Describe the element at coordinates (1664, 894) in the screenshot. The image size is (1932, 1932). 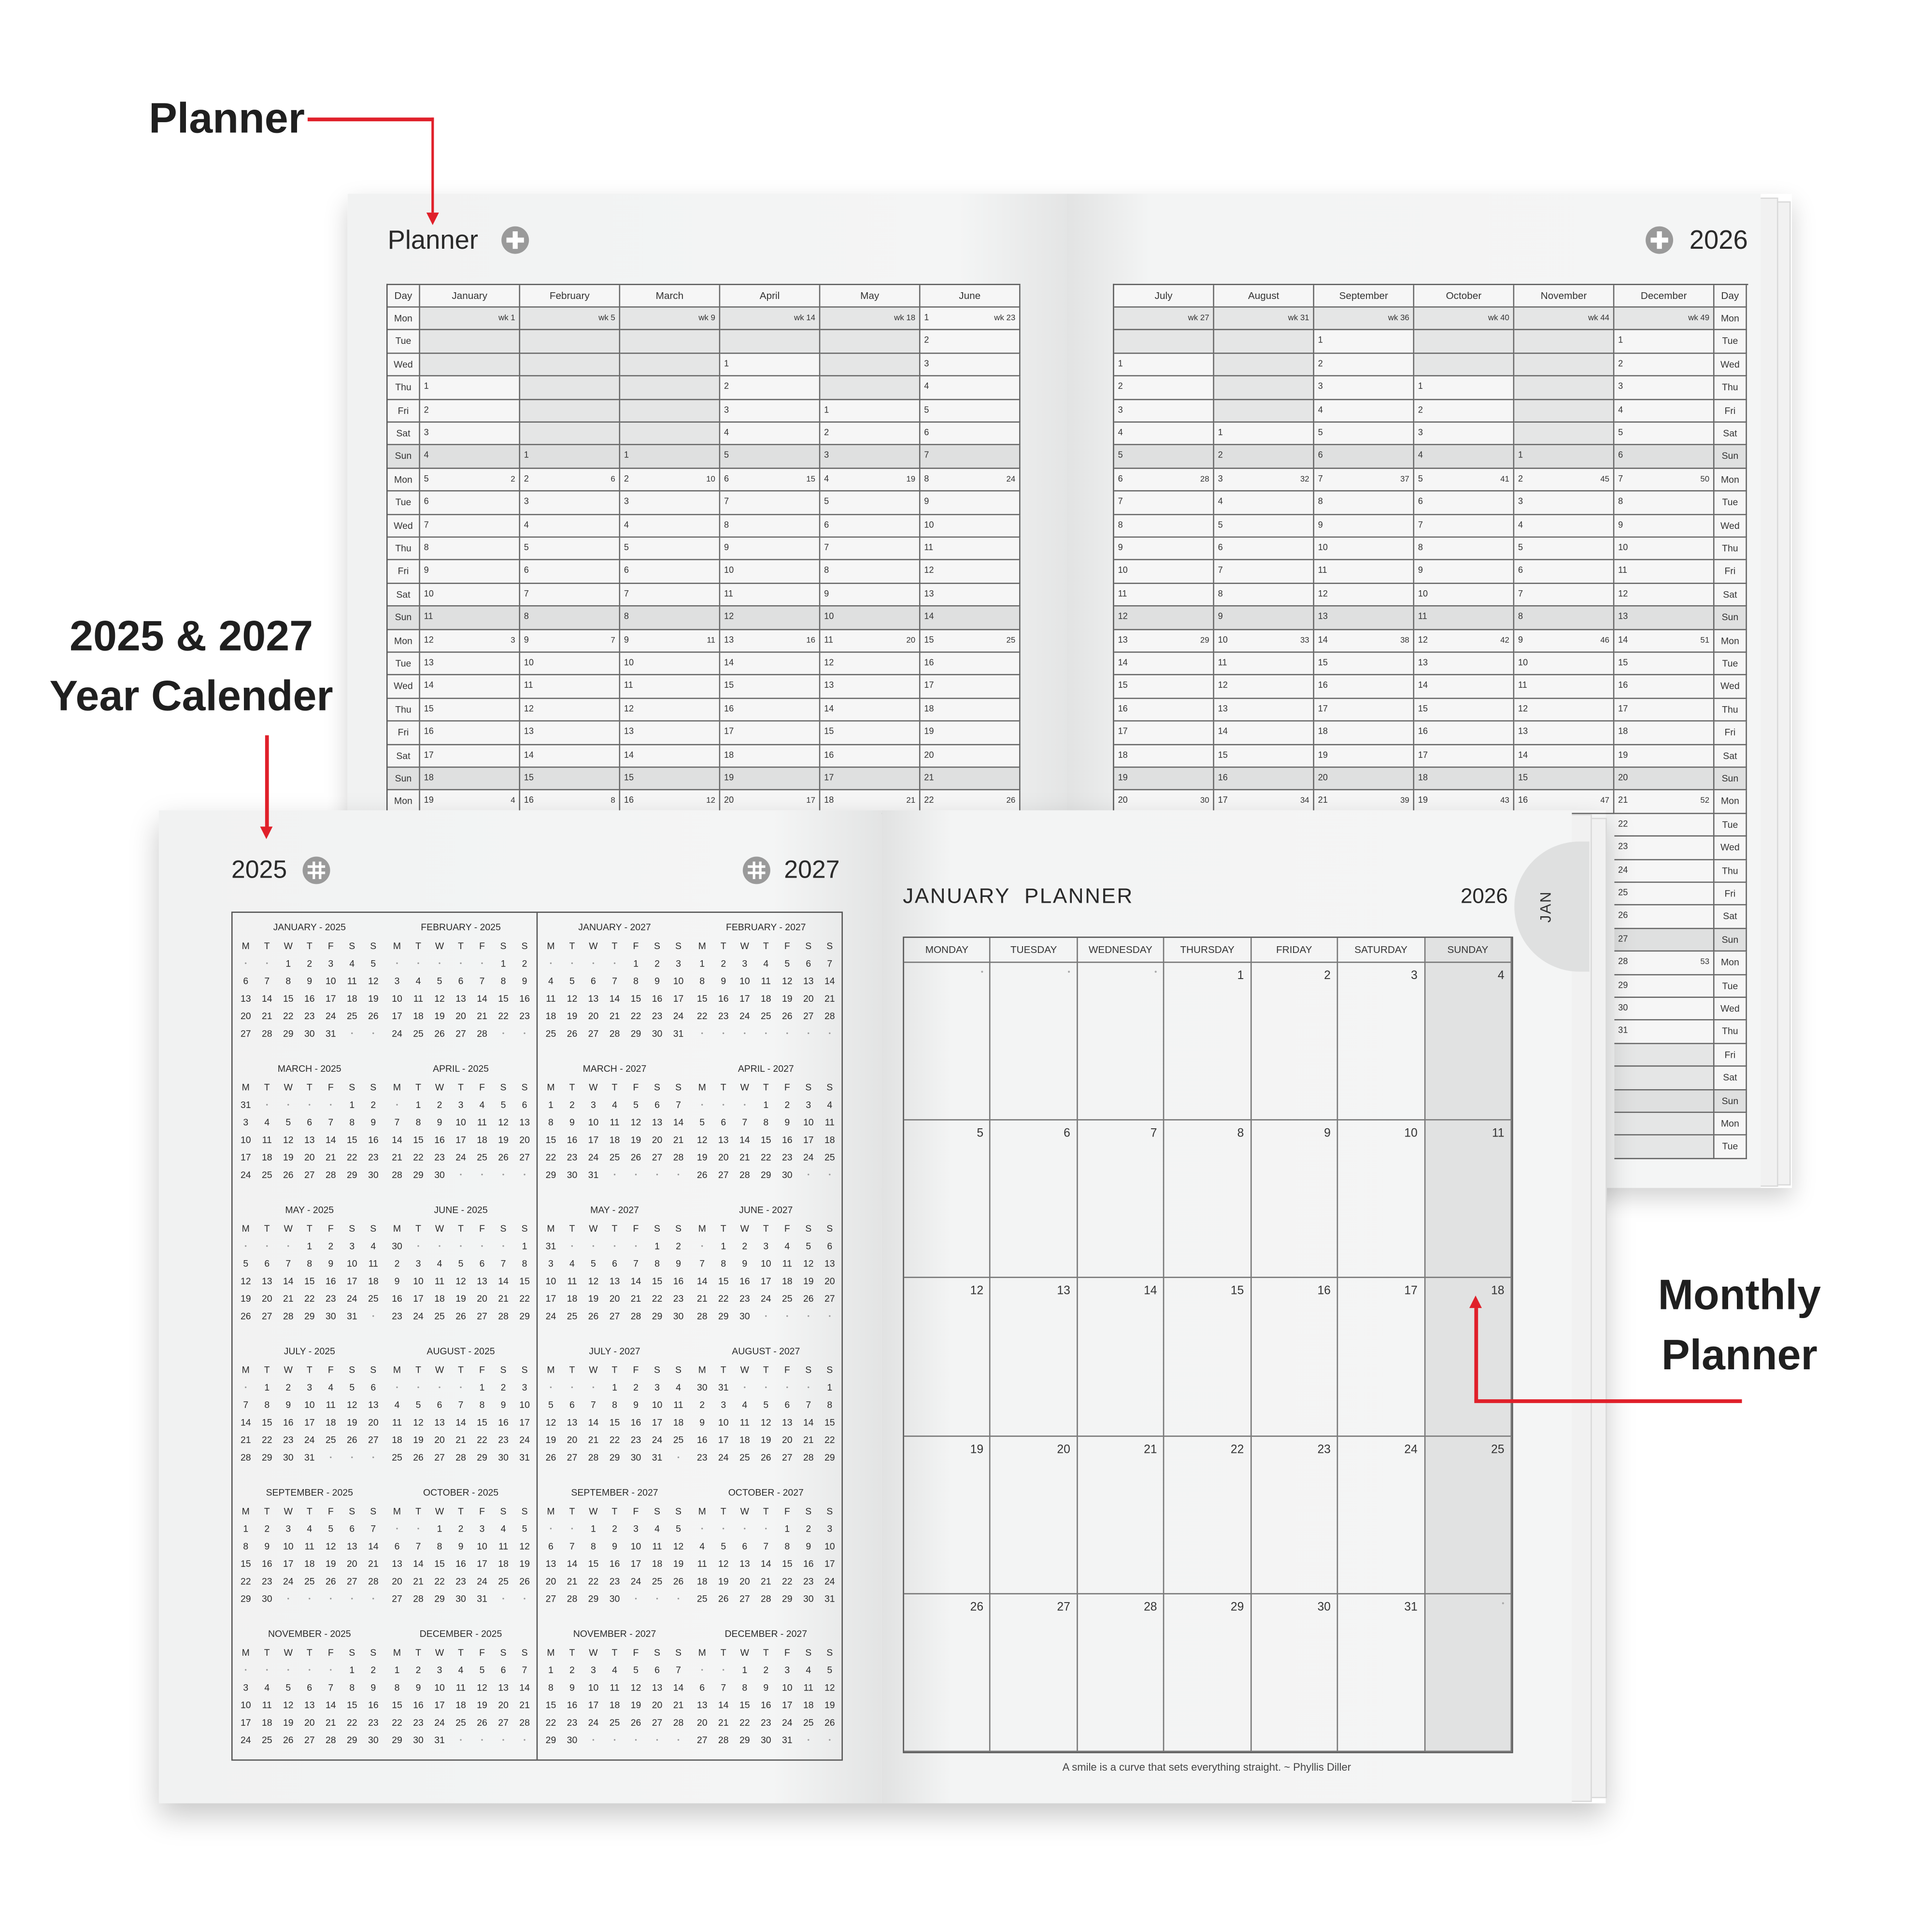
I see `day-cell: 25` at that location.